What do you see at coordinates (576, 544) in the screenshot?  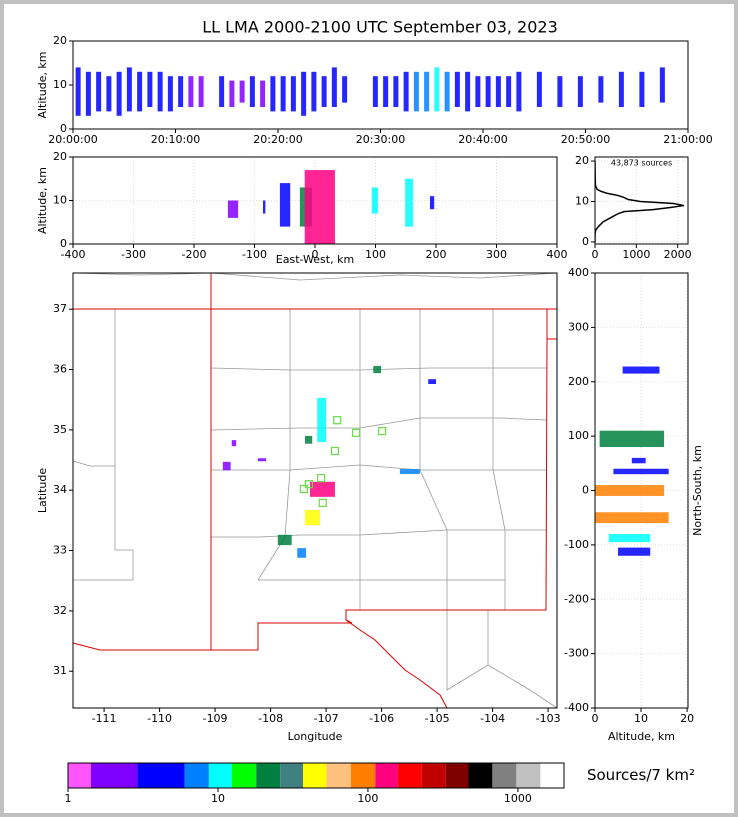 I see `y-tick-label: -100` at bounding box center [576, 544].